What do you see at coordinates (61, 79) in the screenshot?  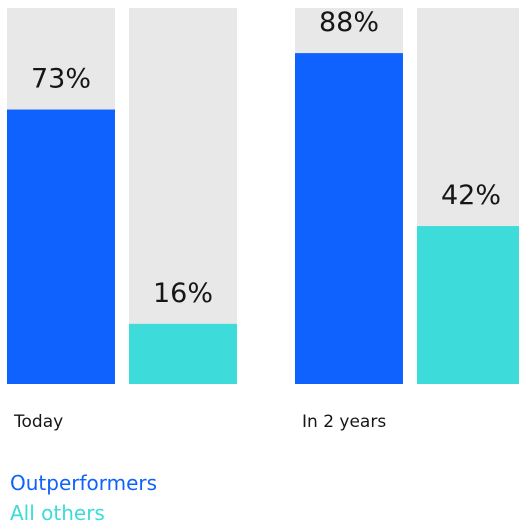 I see `value-label: 73%` at bounding box center [61, 79].